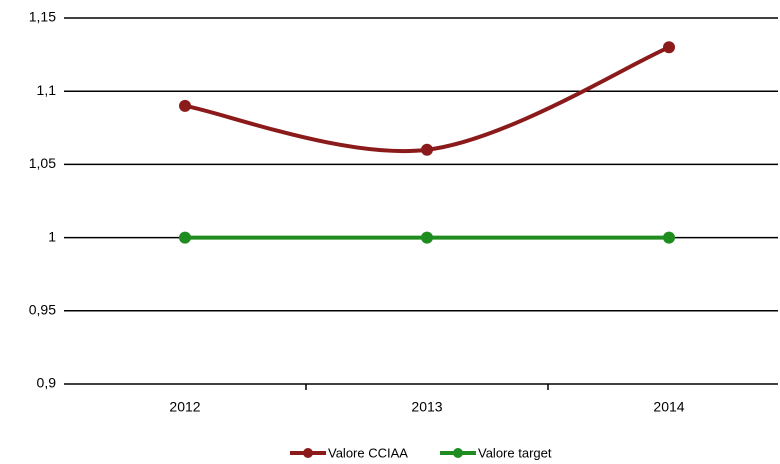  I want to click on x-tick-label: 2013, so click(426, 407).